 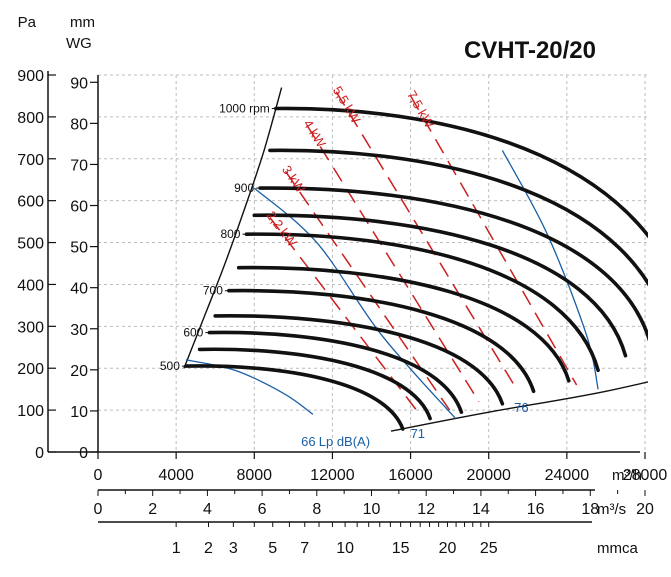 What do you see at coordinates (590, 509) in the screenshot?
I see `m3s-tick-label: 18` at bounding box center [590, 509].